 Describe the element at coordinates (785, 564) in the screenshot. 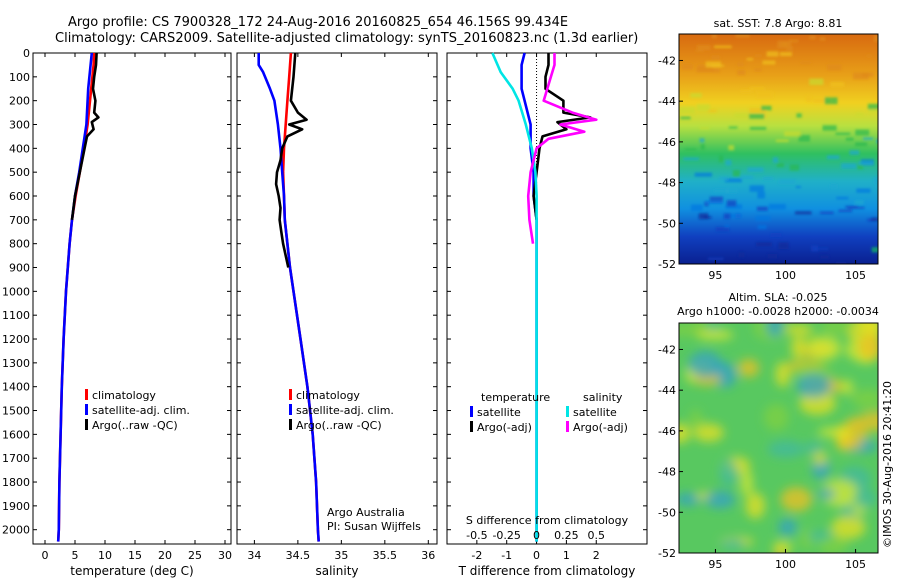

I see `map-x-tick-label: 100` at that location.